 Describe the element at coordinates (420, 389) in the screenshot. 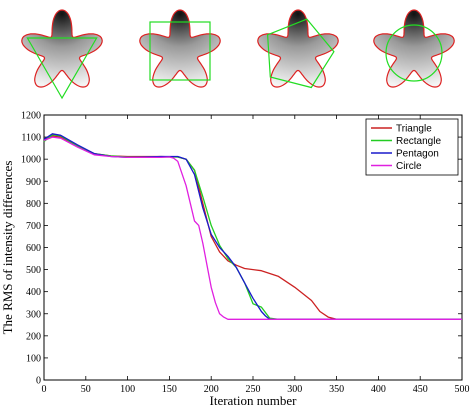

I see `x-tick-label: 450` at that location.